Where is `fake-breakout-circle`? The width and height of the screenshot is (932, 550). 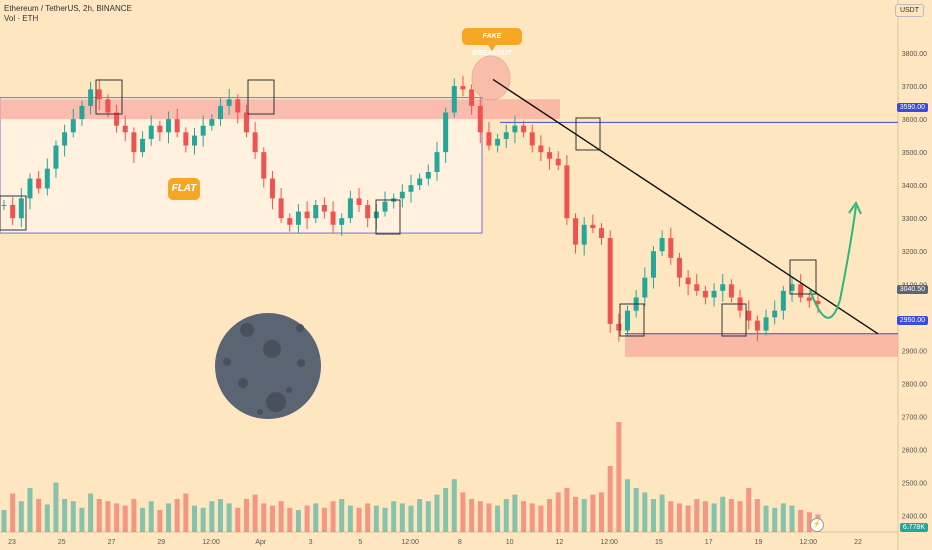
fake-breakout-circle is located at coordinates (491, 78).